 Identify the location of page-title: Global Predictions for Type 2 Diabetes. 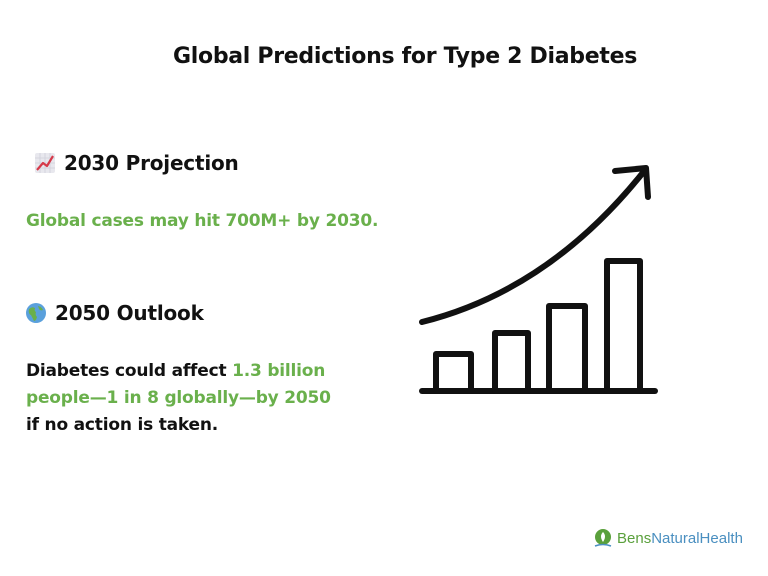
(405, 56).